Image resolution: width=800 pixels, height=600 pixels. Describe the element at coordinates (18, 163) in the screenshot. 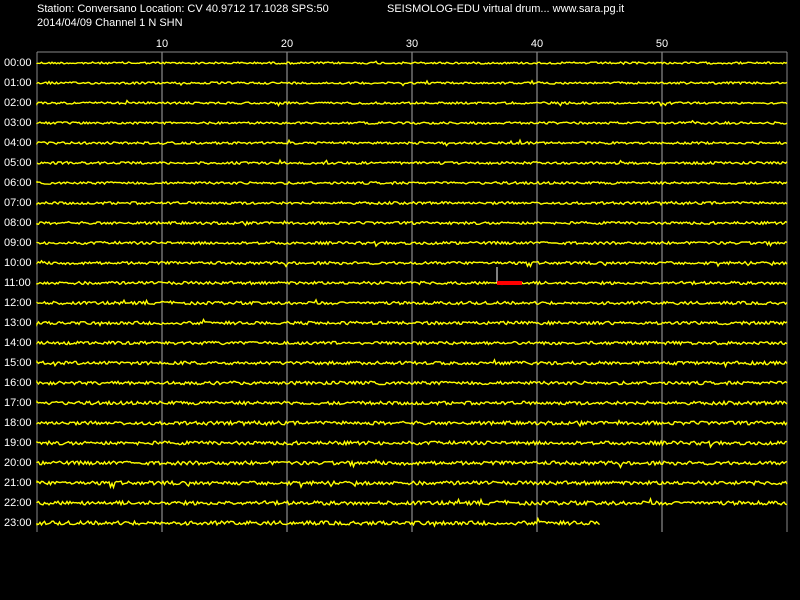

I see `hour-label: 05:00` at that location.